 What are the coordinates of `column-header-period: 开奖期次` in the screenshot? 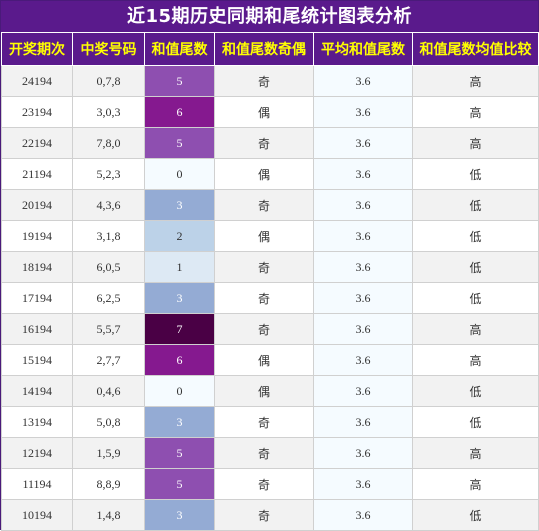 It's located at (37, 49).